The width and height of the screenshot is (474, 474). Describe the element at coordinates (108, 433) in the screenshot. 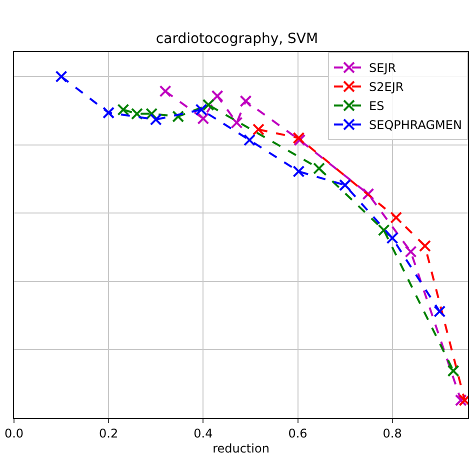

I see `x-tick-label: 0.2` at that location.